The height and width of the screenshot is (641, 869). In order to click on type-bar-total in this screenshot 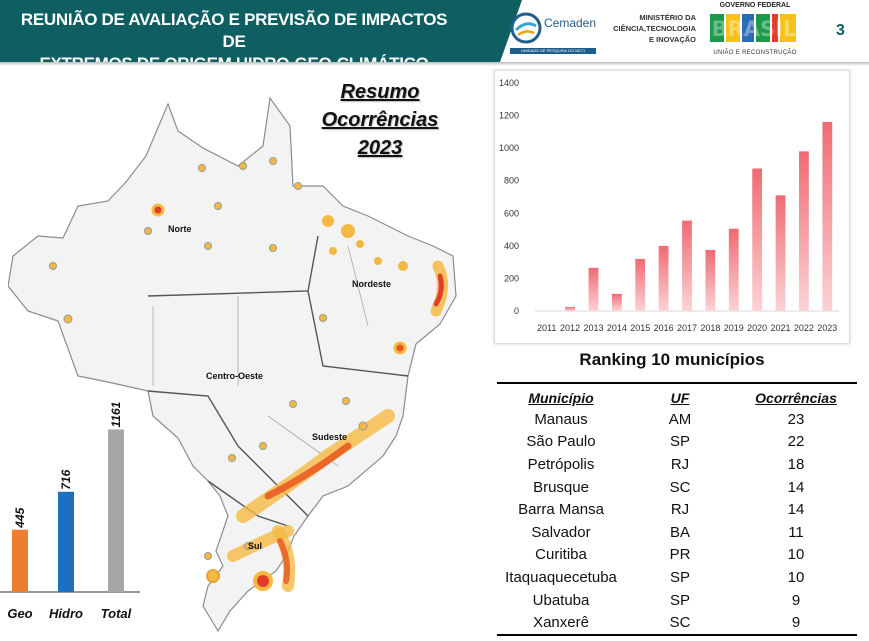, I will do `click(116, 510)`.